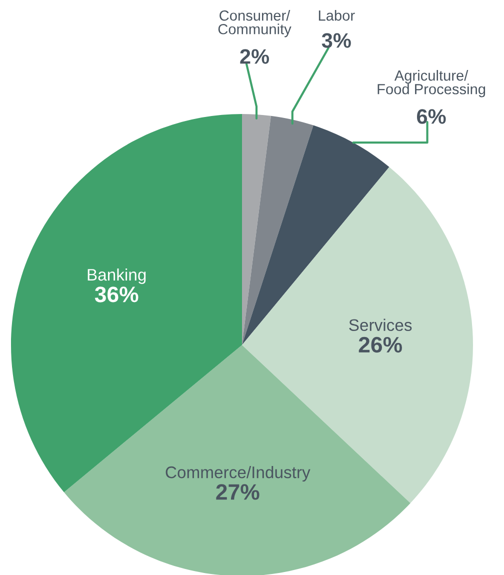  I want to click on slice-label: Agriculture/ Food Processing, so click(432, 84).